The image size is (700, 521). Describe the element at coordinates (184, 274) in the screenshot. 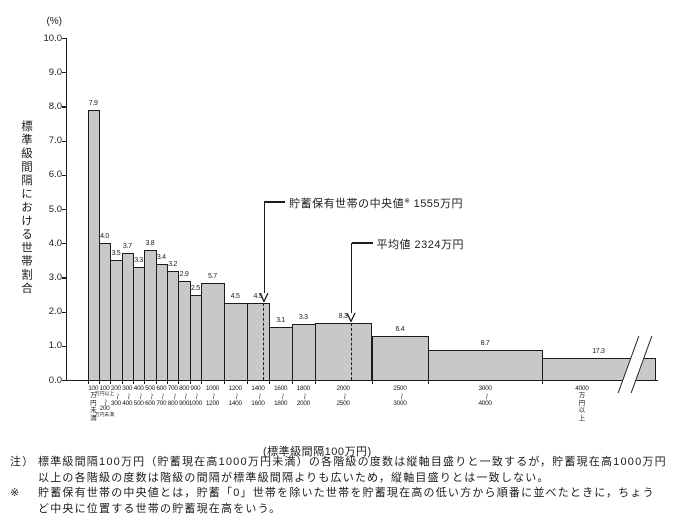

I see `bar-value-label: 2.9` at that location.